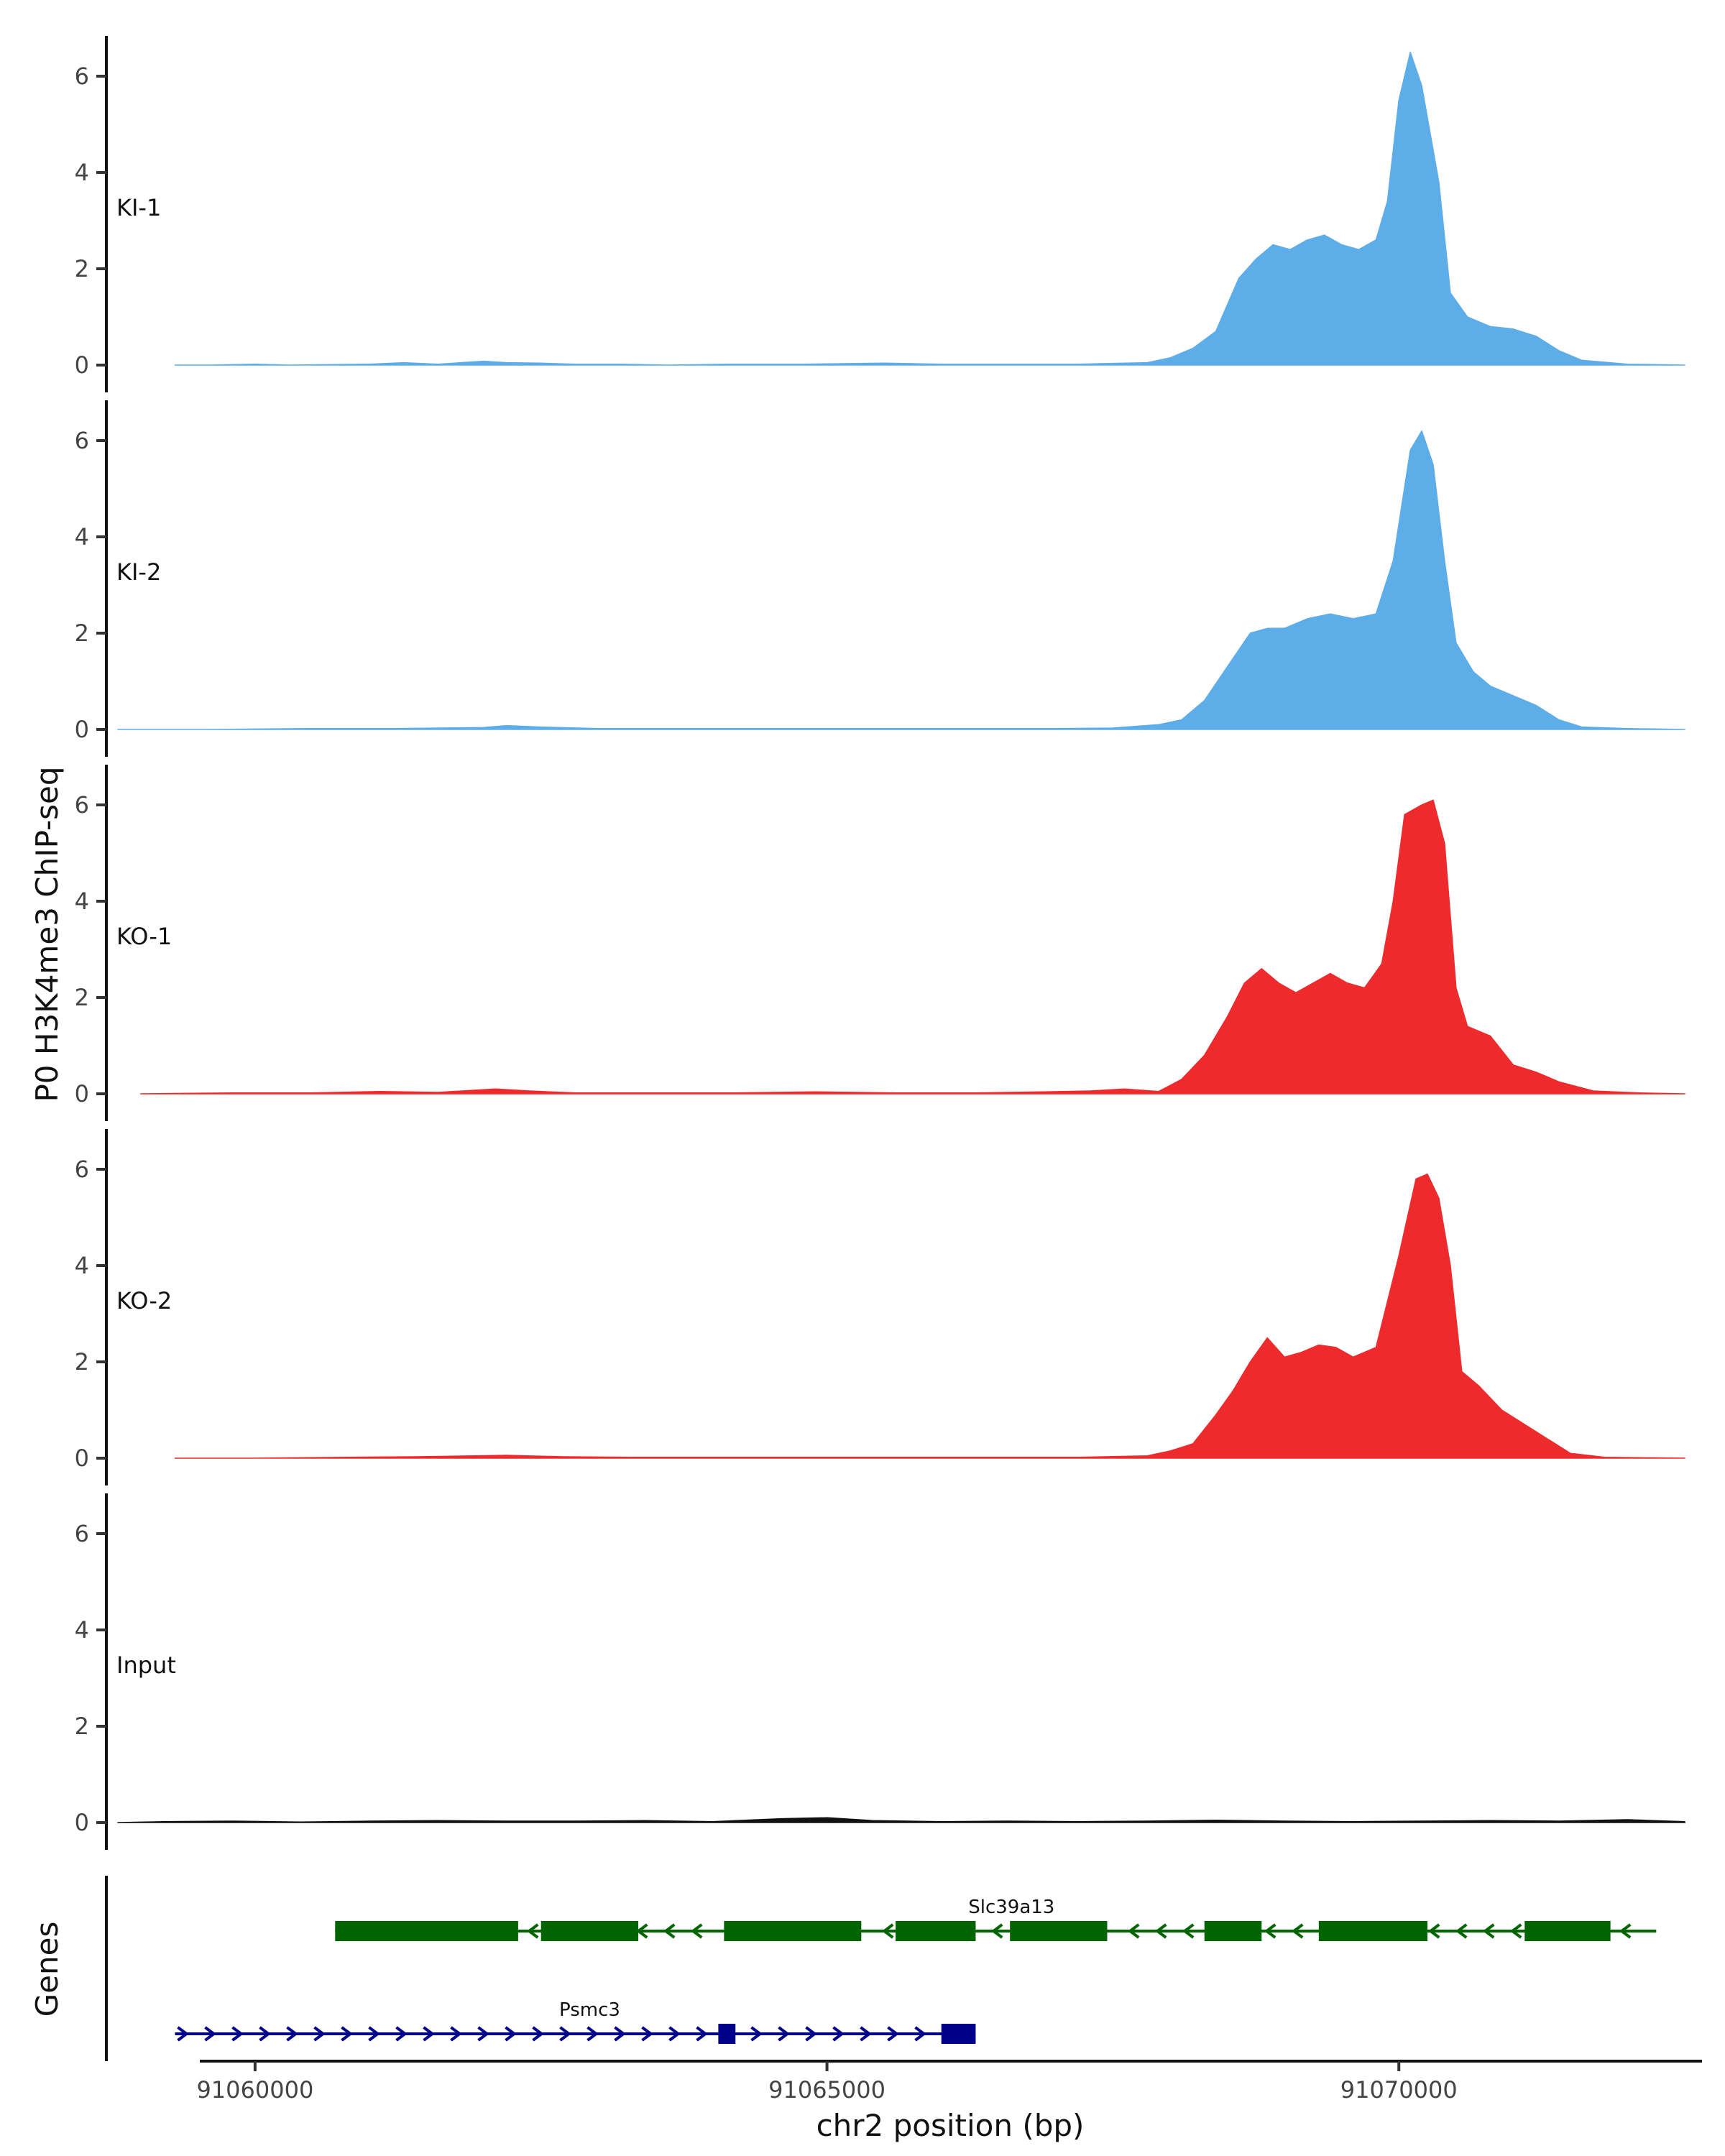 Image resolution: width=1725 pixels, height=2156 pixels. I want to click on track-label: KO-1, so click(144, 937).